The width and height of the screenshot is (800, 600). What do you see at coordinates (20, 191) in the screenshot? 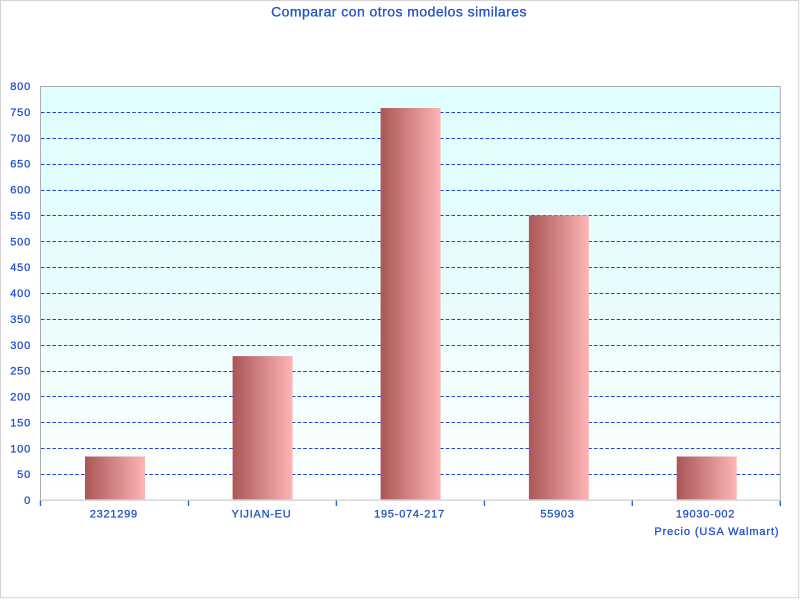
I see `svg-text: 600` at bounding box center [20, 191].